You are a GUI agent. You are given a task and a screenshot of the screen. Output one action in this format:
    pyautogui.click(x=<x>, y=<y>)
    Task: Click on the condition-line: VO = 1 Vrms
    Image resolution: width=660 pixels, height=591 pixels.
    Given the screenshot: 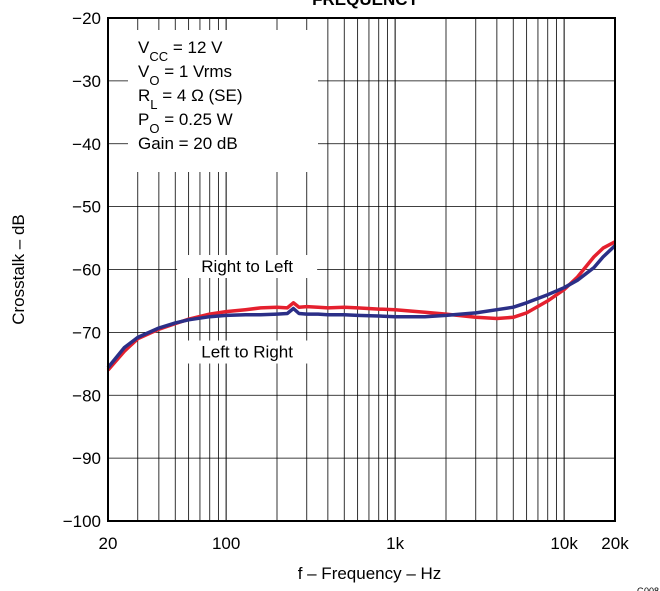 What is the action you would take?
    pyautogui.click(x=185, y=75)
    